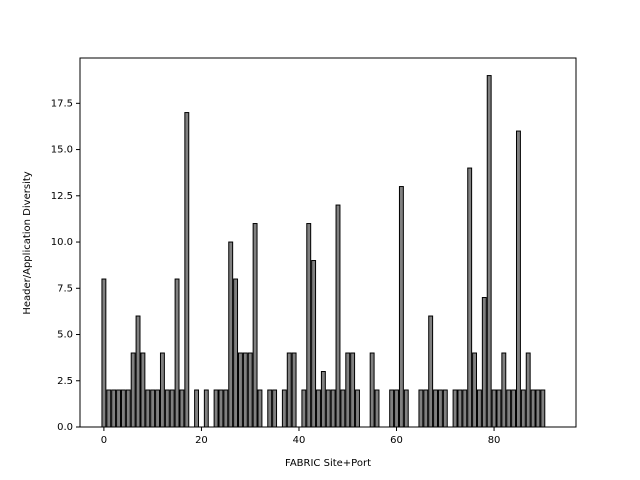 The width and height of the screenshot is (640, 480). I want to click on x-tick-label: 80, so click(494, 440).